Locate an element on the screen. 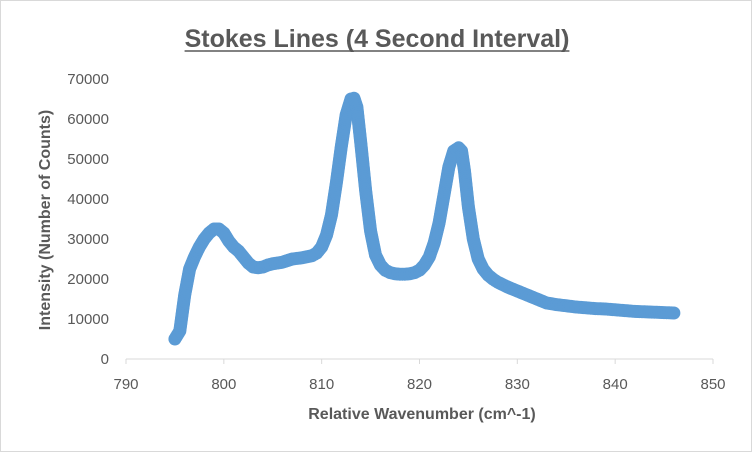  x-tick-label: 800 is located at coordinates (223, 384).